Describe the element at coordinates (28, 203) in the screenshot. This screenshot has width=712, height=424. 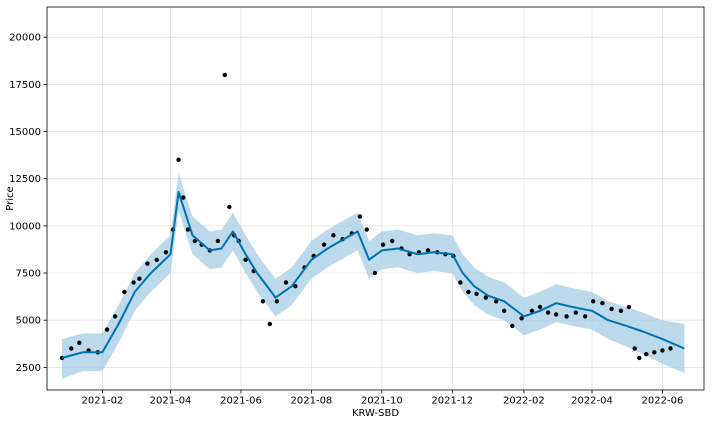
I see `y-axis-ticks: 2500 5000 7500 10000 12500 15000 17500 20000` at that location.